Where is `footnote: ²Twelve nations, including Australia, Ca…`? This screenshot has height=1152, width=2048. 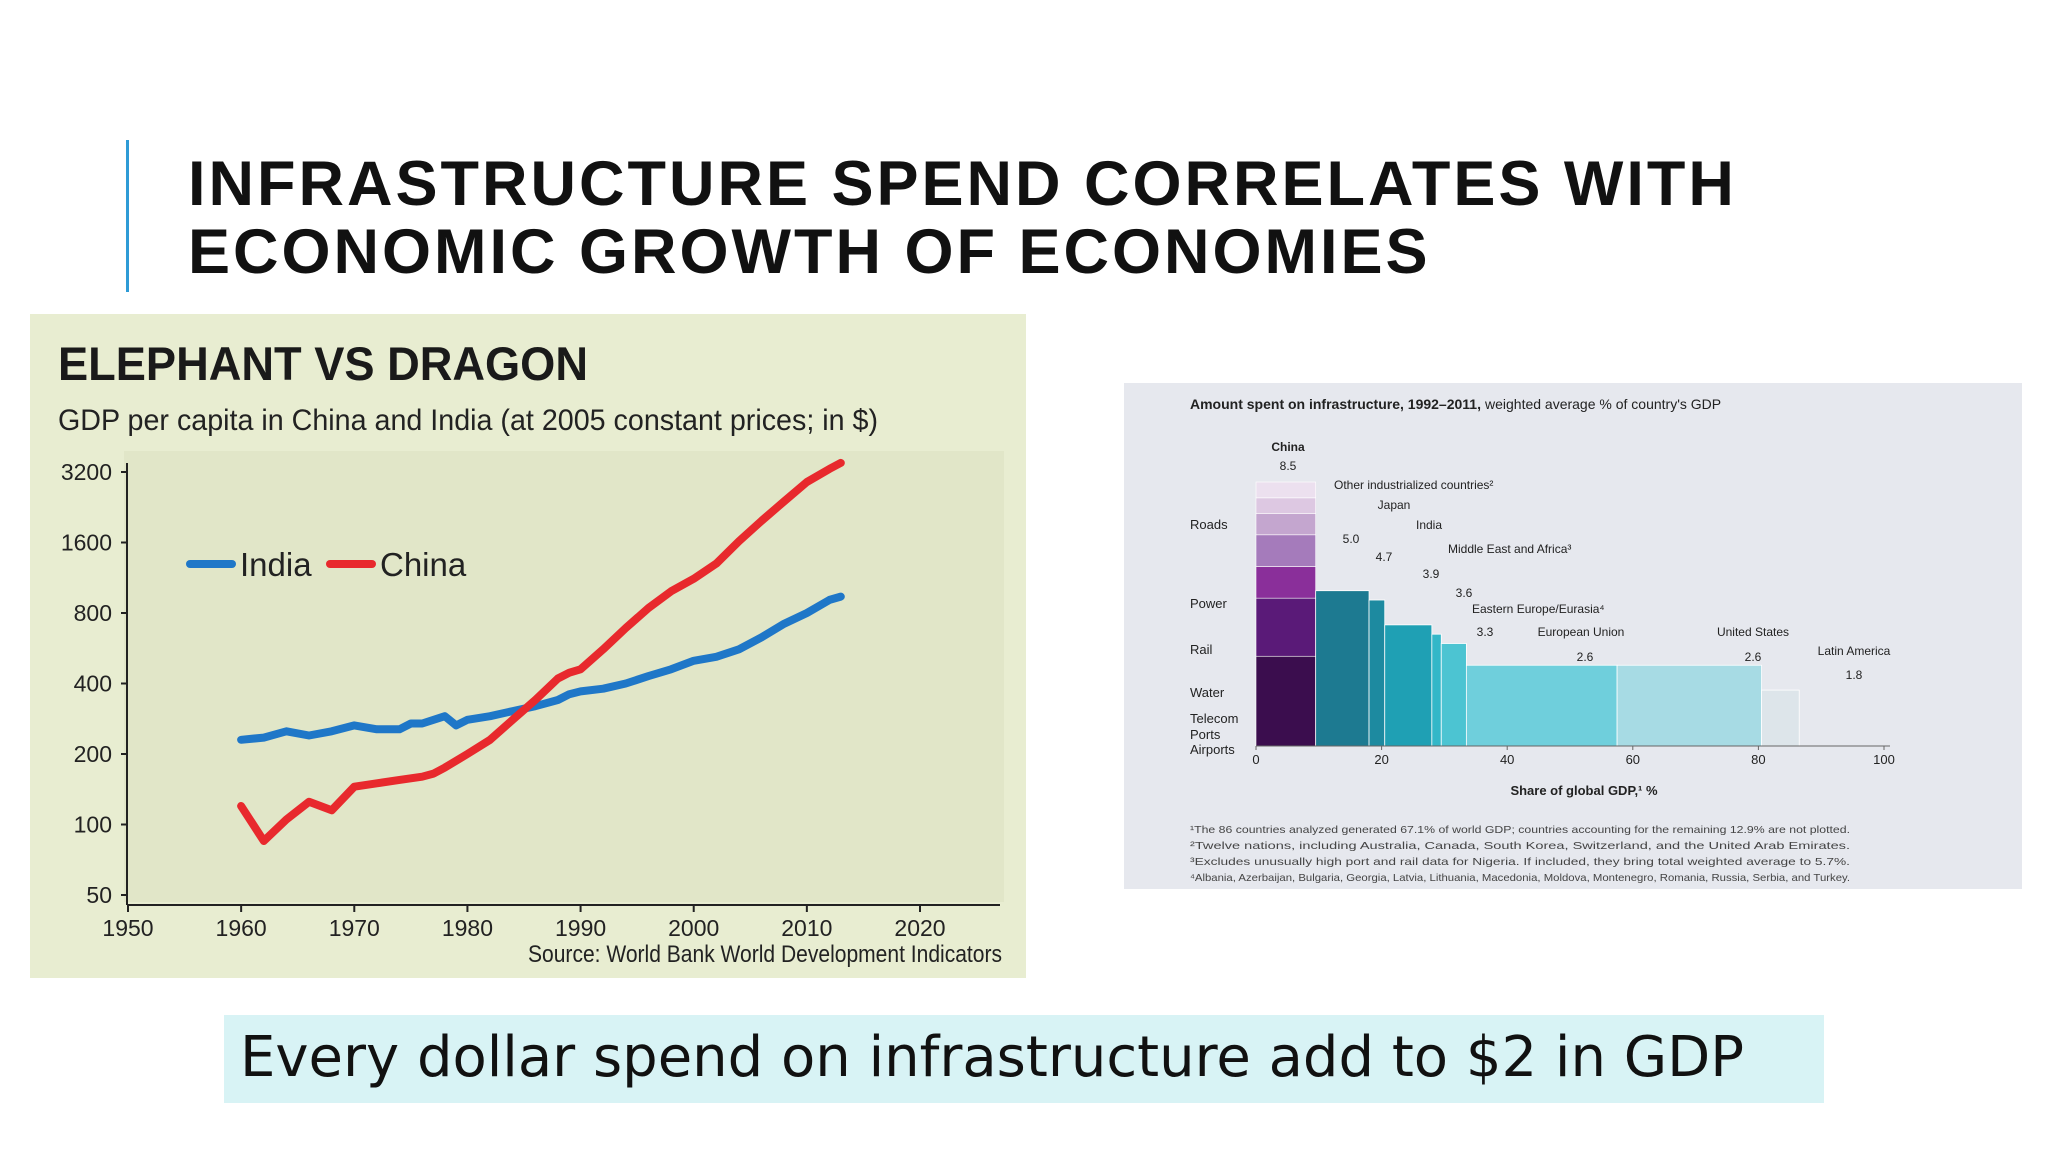 footnote: ²Twelve nations, including Australia, Ca… is located at coordinates (1520, 846).